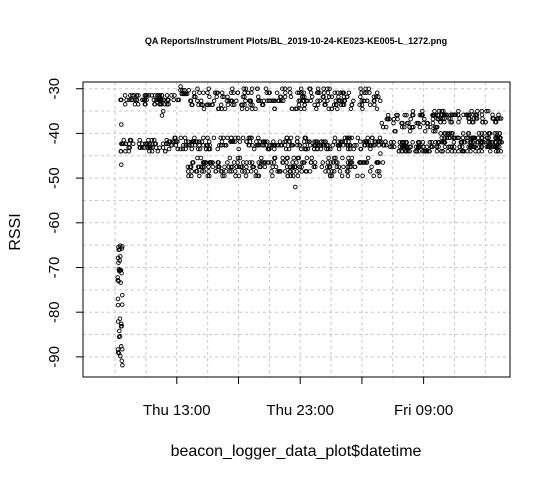 The height and width of the screenshot is (480, 550). Describe the element at coordinates (423, 410) in the screenshot. I see `x-tick-label: Fri 09:00` at that location.